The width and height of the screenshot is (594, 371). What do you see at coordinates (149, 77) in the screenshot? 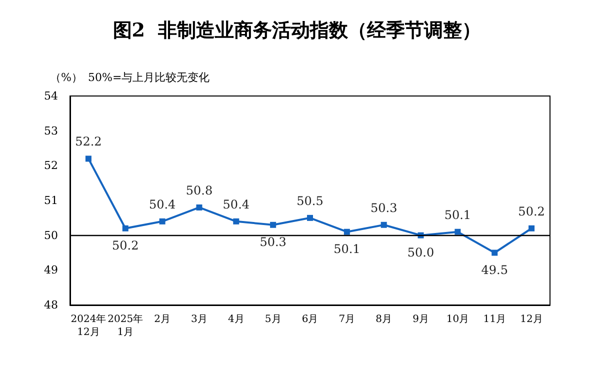
I see `text: 50%=与上月比较无变化` at bounding box center [149, 77].